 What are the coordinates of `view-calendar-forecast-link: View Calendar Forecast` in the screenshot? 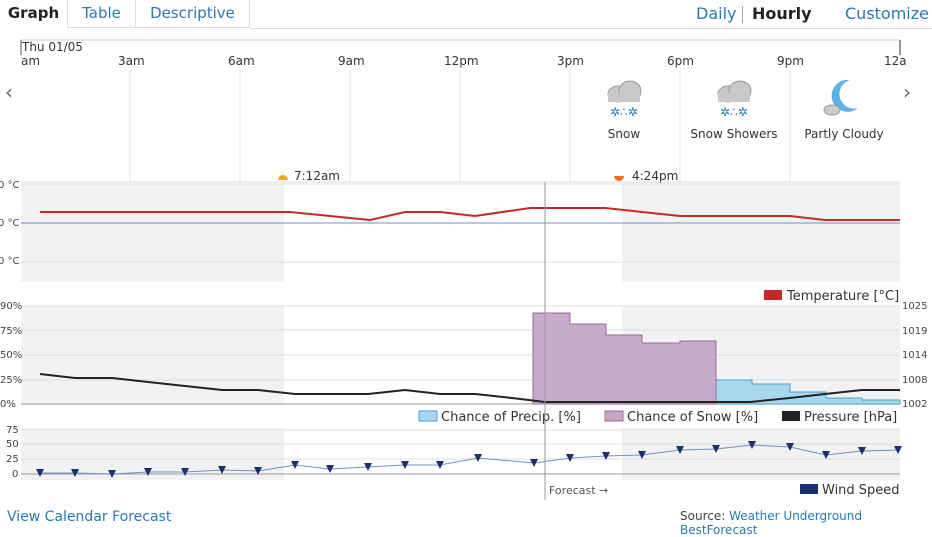 It's located at (89, 517).